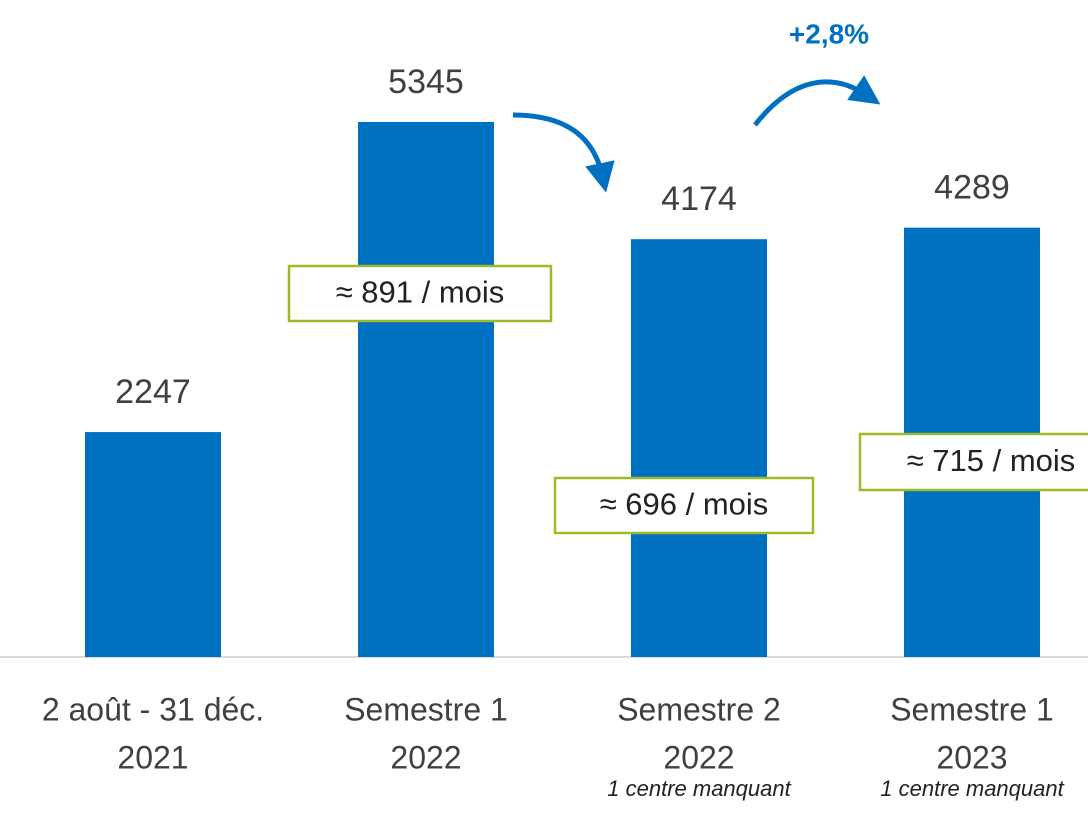  What do you see at coordinates (426, 82) in the screenshot?
I see `value-label: 5345` at bounding box center [426, 82].